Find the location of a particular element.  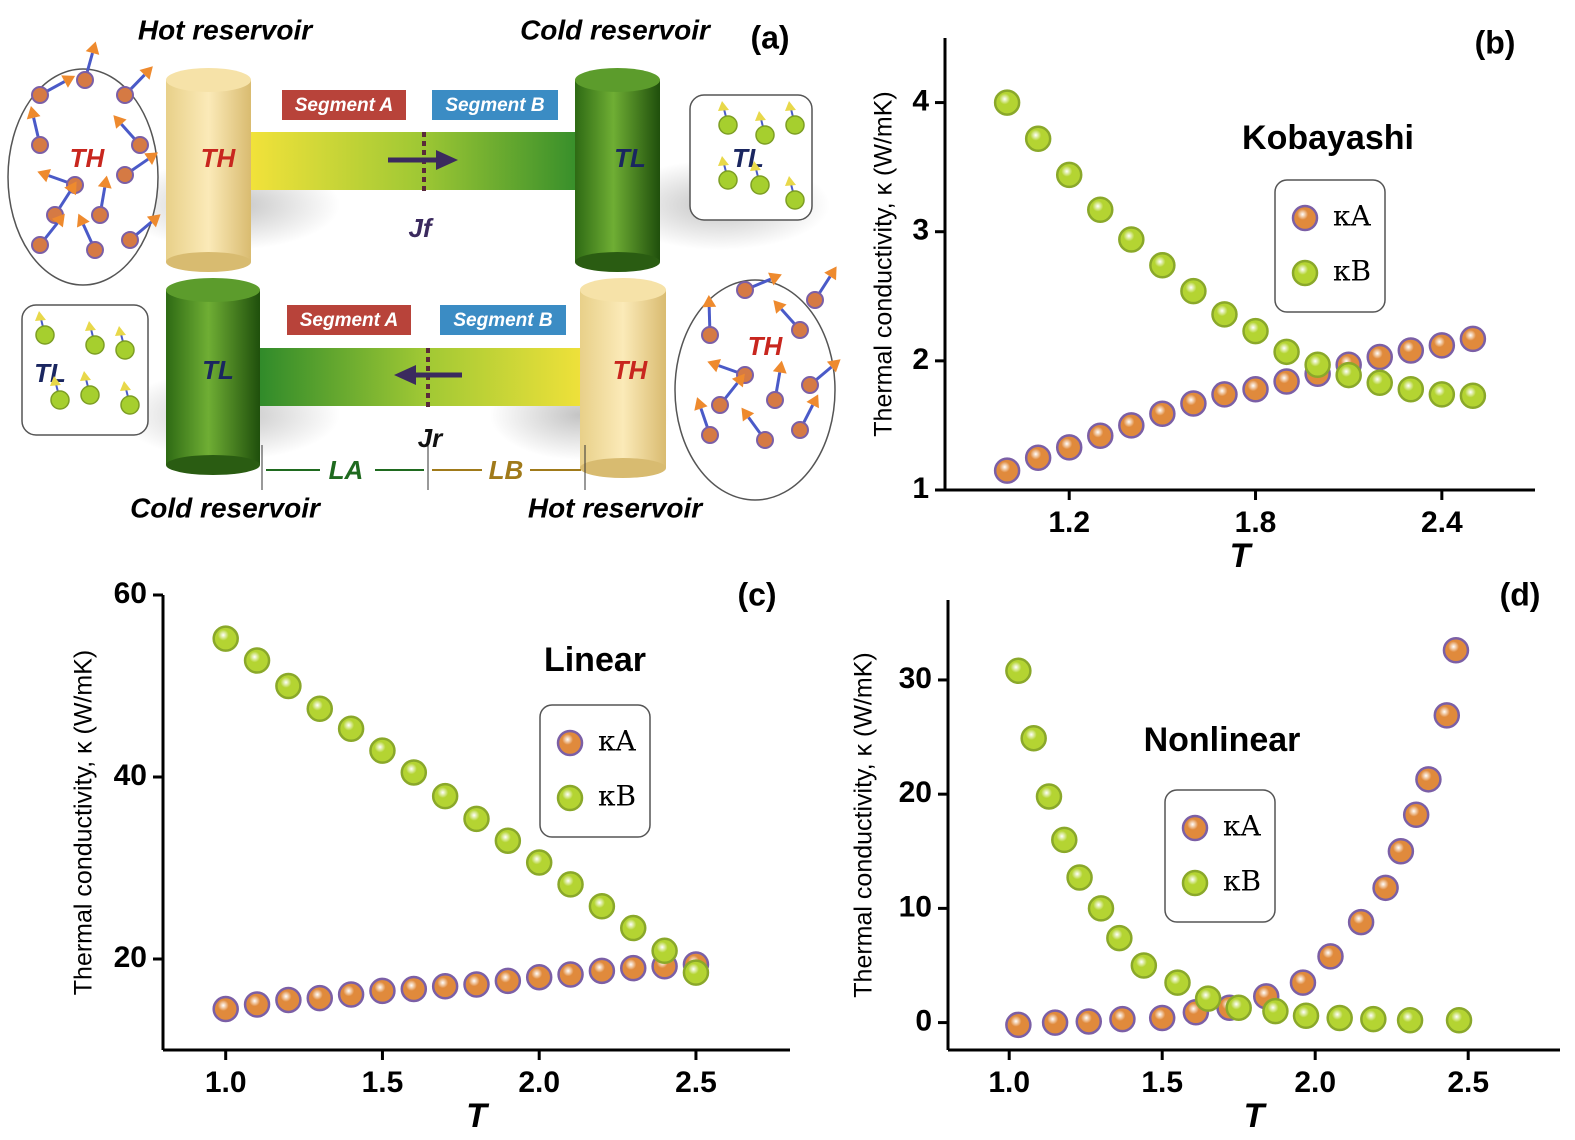

segment-a-tag is located at coordinates (344, 105).